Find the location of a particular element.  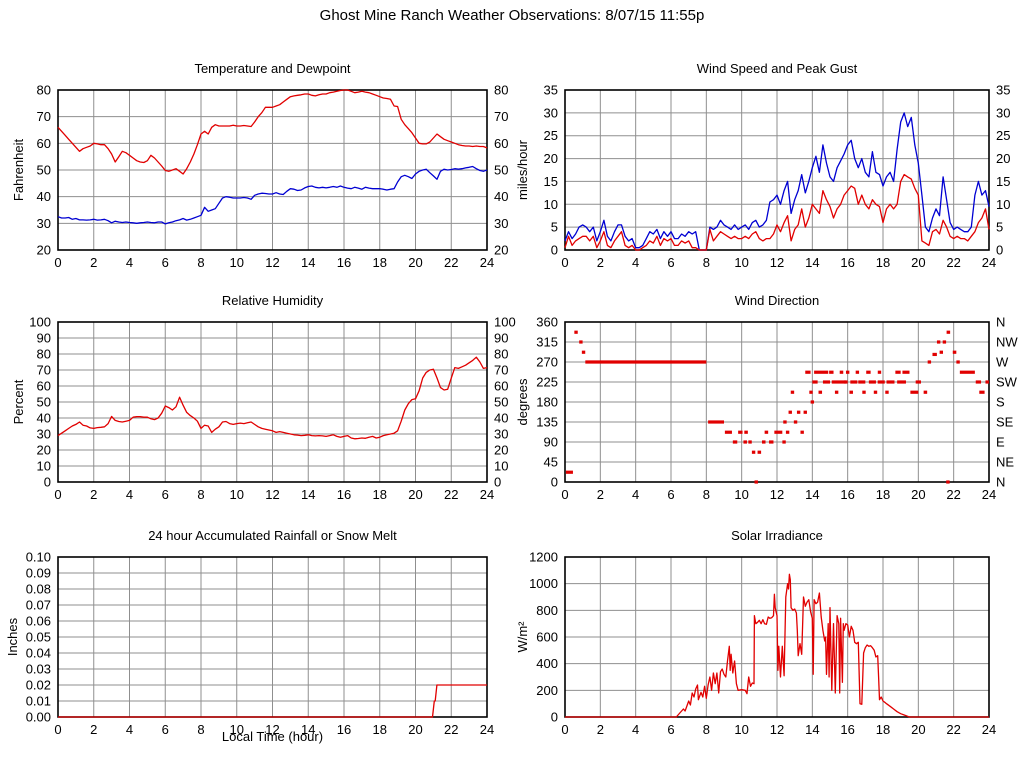

relative-humidity-title: Relative Humidity is located at coordinates (272, 300).